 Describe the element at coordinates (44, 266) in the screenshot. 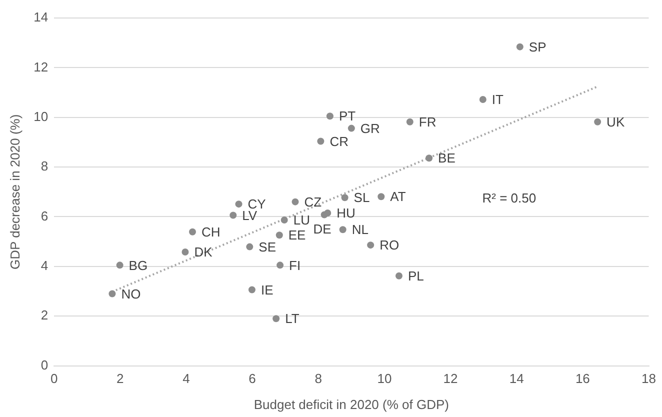

I see `y-tick-label: 4` at that location.